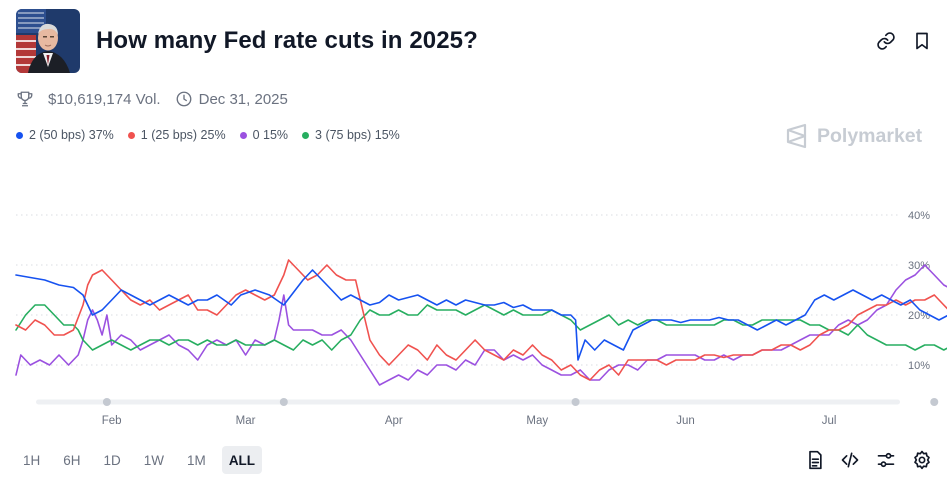 The image size is (947, 484). What do you see at coordinates (154, 460) in the screenshot?
I see `time-range-1w: 1W` at bounding box center [154, 460].